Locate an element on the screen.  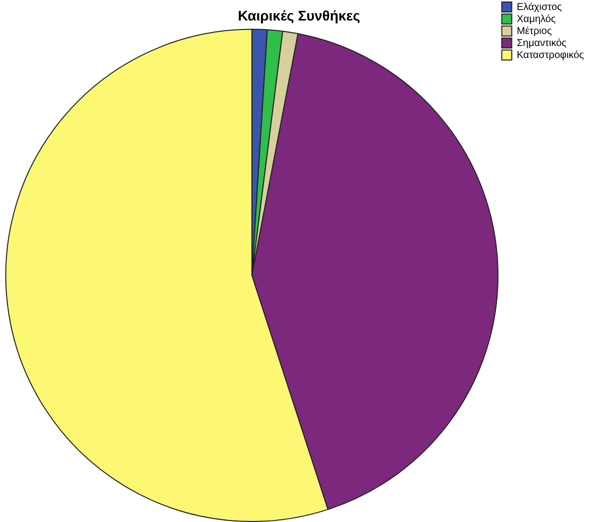
chart-title: Καιρικές Συνθήκες is located at coordinates (299, 15).